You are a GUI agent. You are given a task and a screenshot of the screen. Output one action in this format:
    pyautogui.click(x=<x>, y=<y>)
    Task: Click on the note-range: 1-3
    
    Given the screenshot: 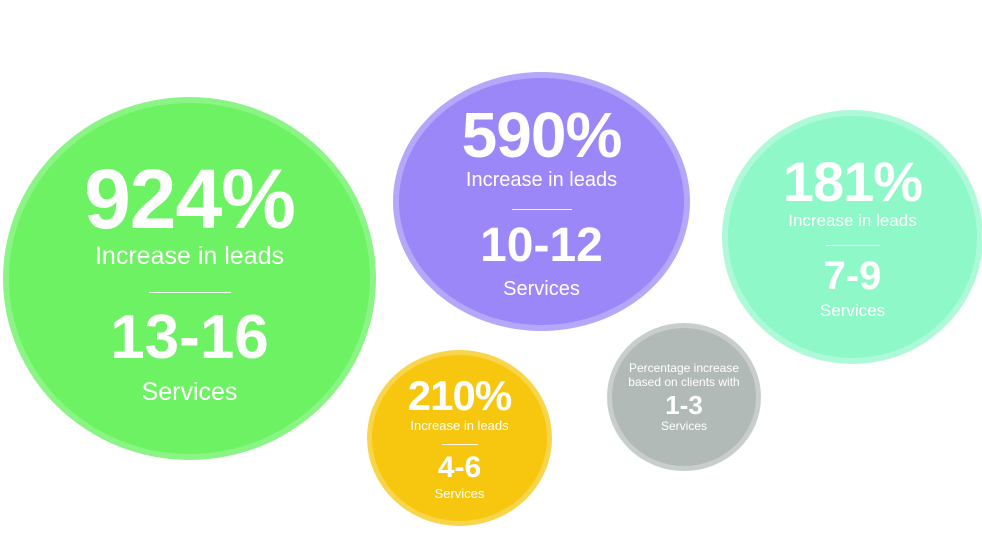 What is the action you would take?
    pyautogui.click(x=684, y=404)
    